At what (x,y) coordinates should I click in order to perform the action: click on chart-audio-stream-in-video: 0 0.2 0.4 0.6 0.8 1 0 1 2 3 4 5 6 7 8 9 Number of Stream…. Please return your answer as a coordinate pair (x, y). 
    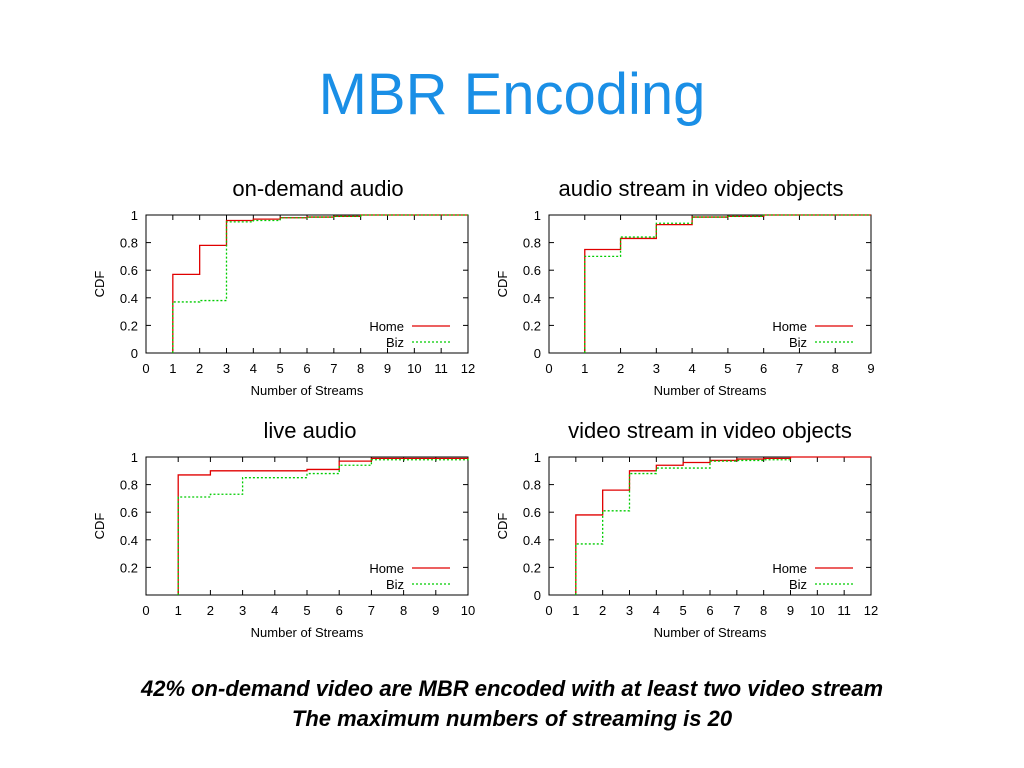
    Looking at the image, I should click on (685, 303).